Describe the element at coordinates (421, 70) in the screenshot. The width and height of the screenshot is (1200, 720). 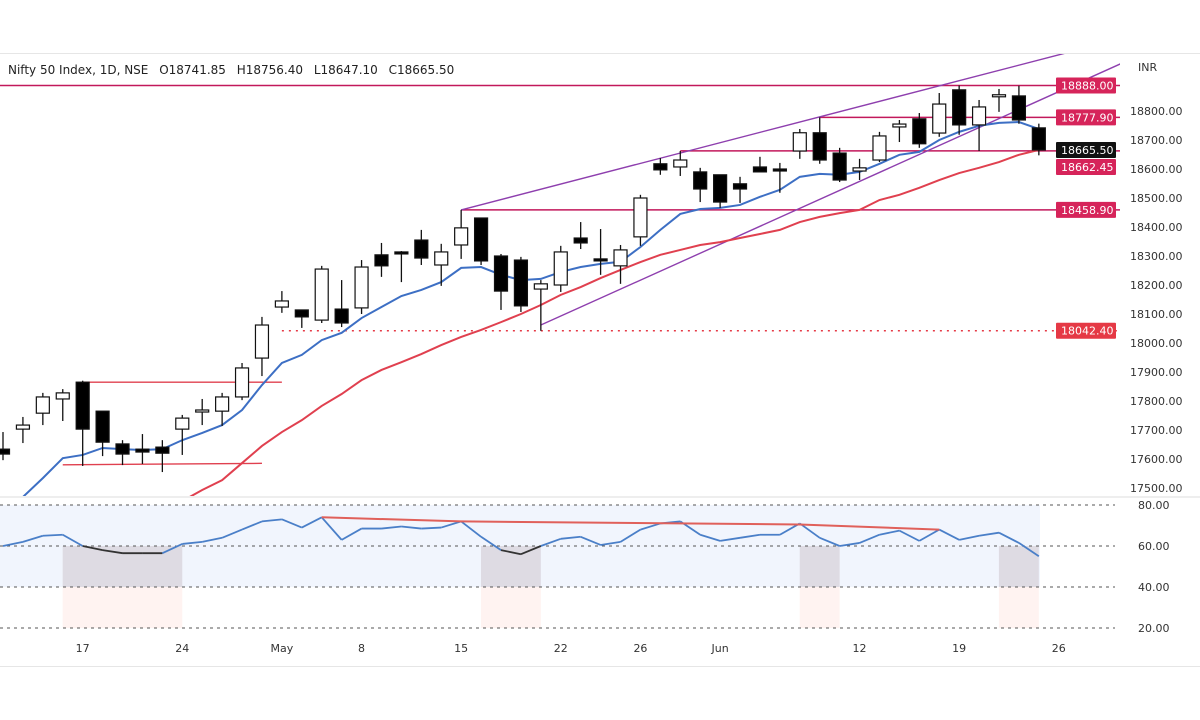
I see `close-value: C18665.50` at that location.